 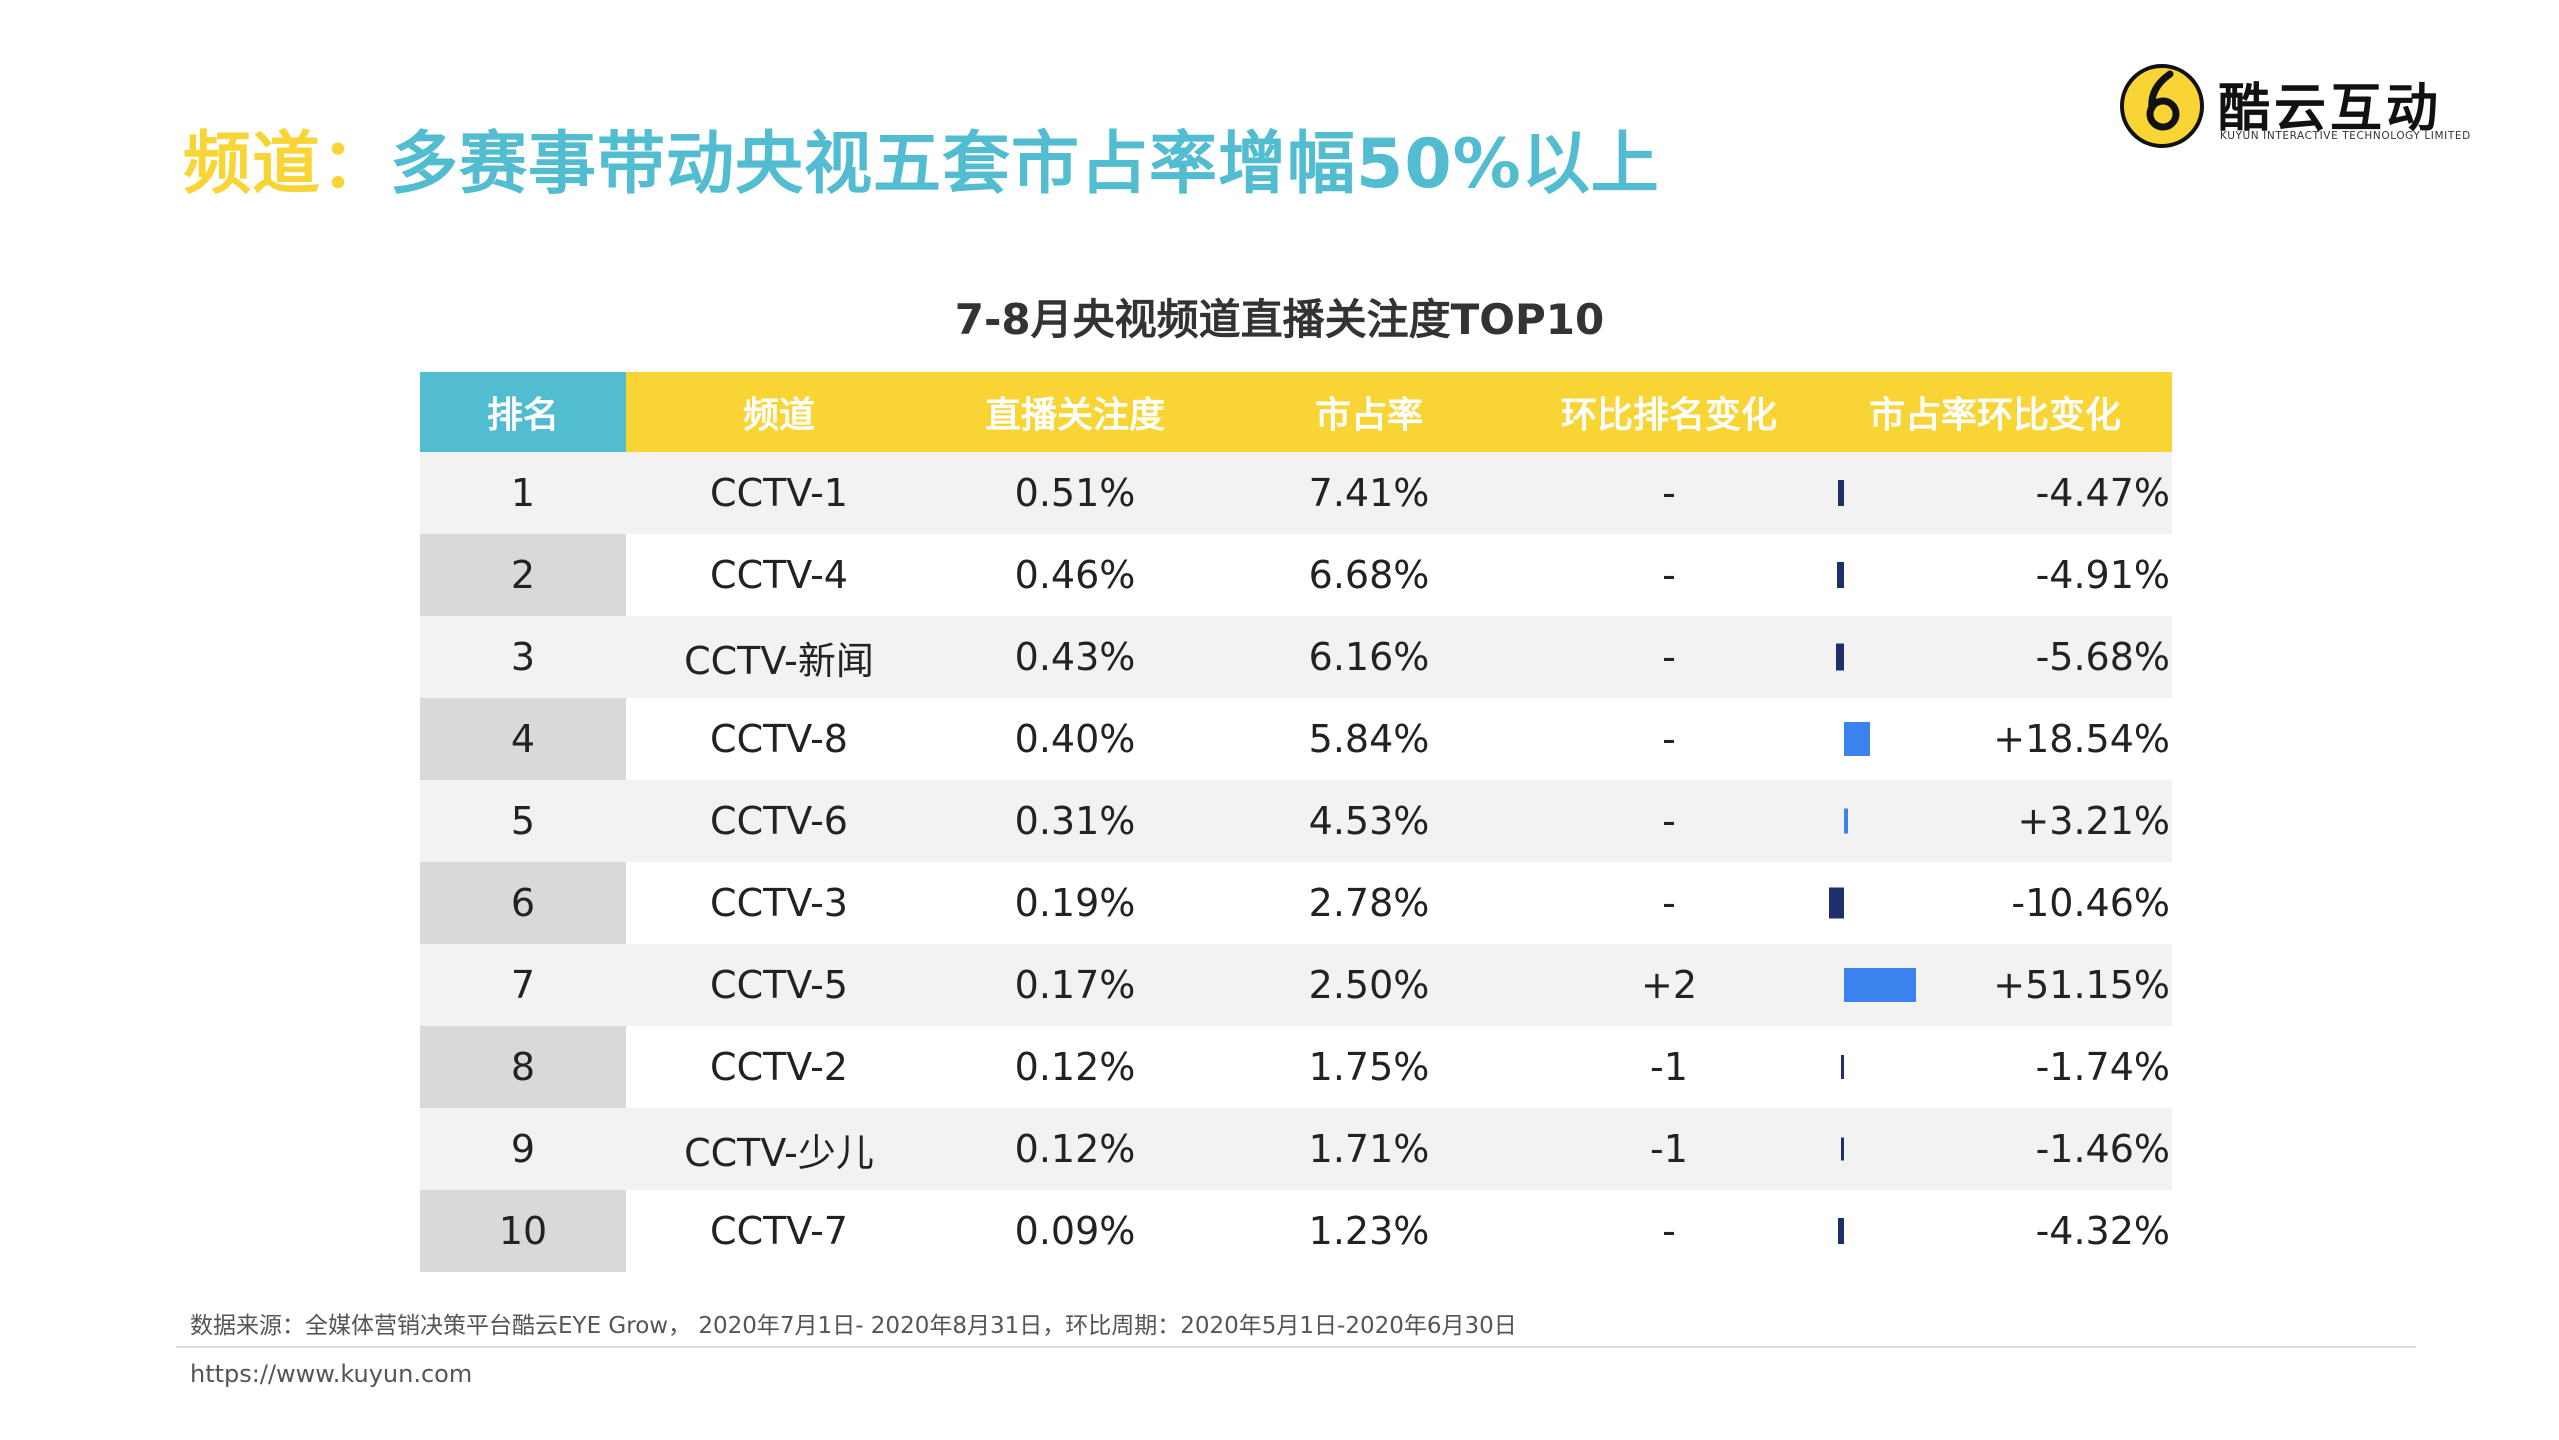 I want to click on table-row: 3 CCTV-新闻 0.43% 6.16% - -5.68%, so click(x=1296, y=657).